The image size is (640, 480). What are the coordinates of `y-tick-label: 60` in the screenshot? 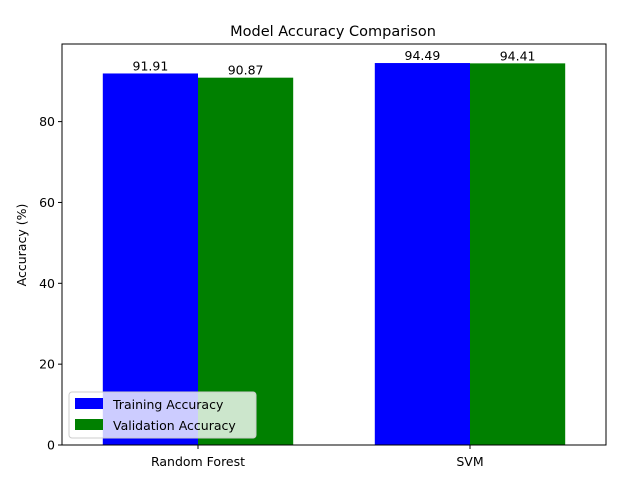 It's located at (47, 202).